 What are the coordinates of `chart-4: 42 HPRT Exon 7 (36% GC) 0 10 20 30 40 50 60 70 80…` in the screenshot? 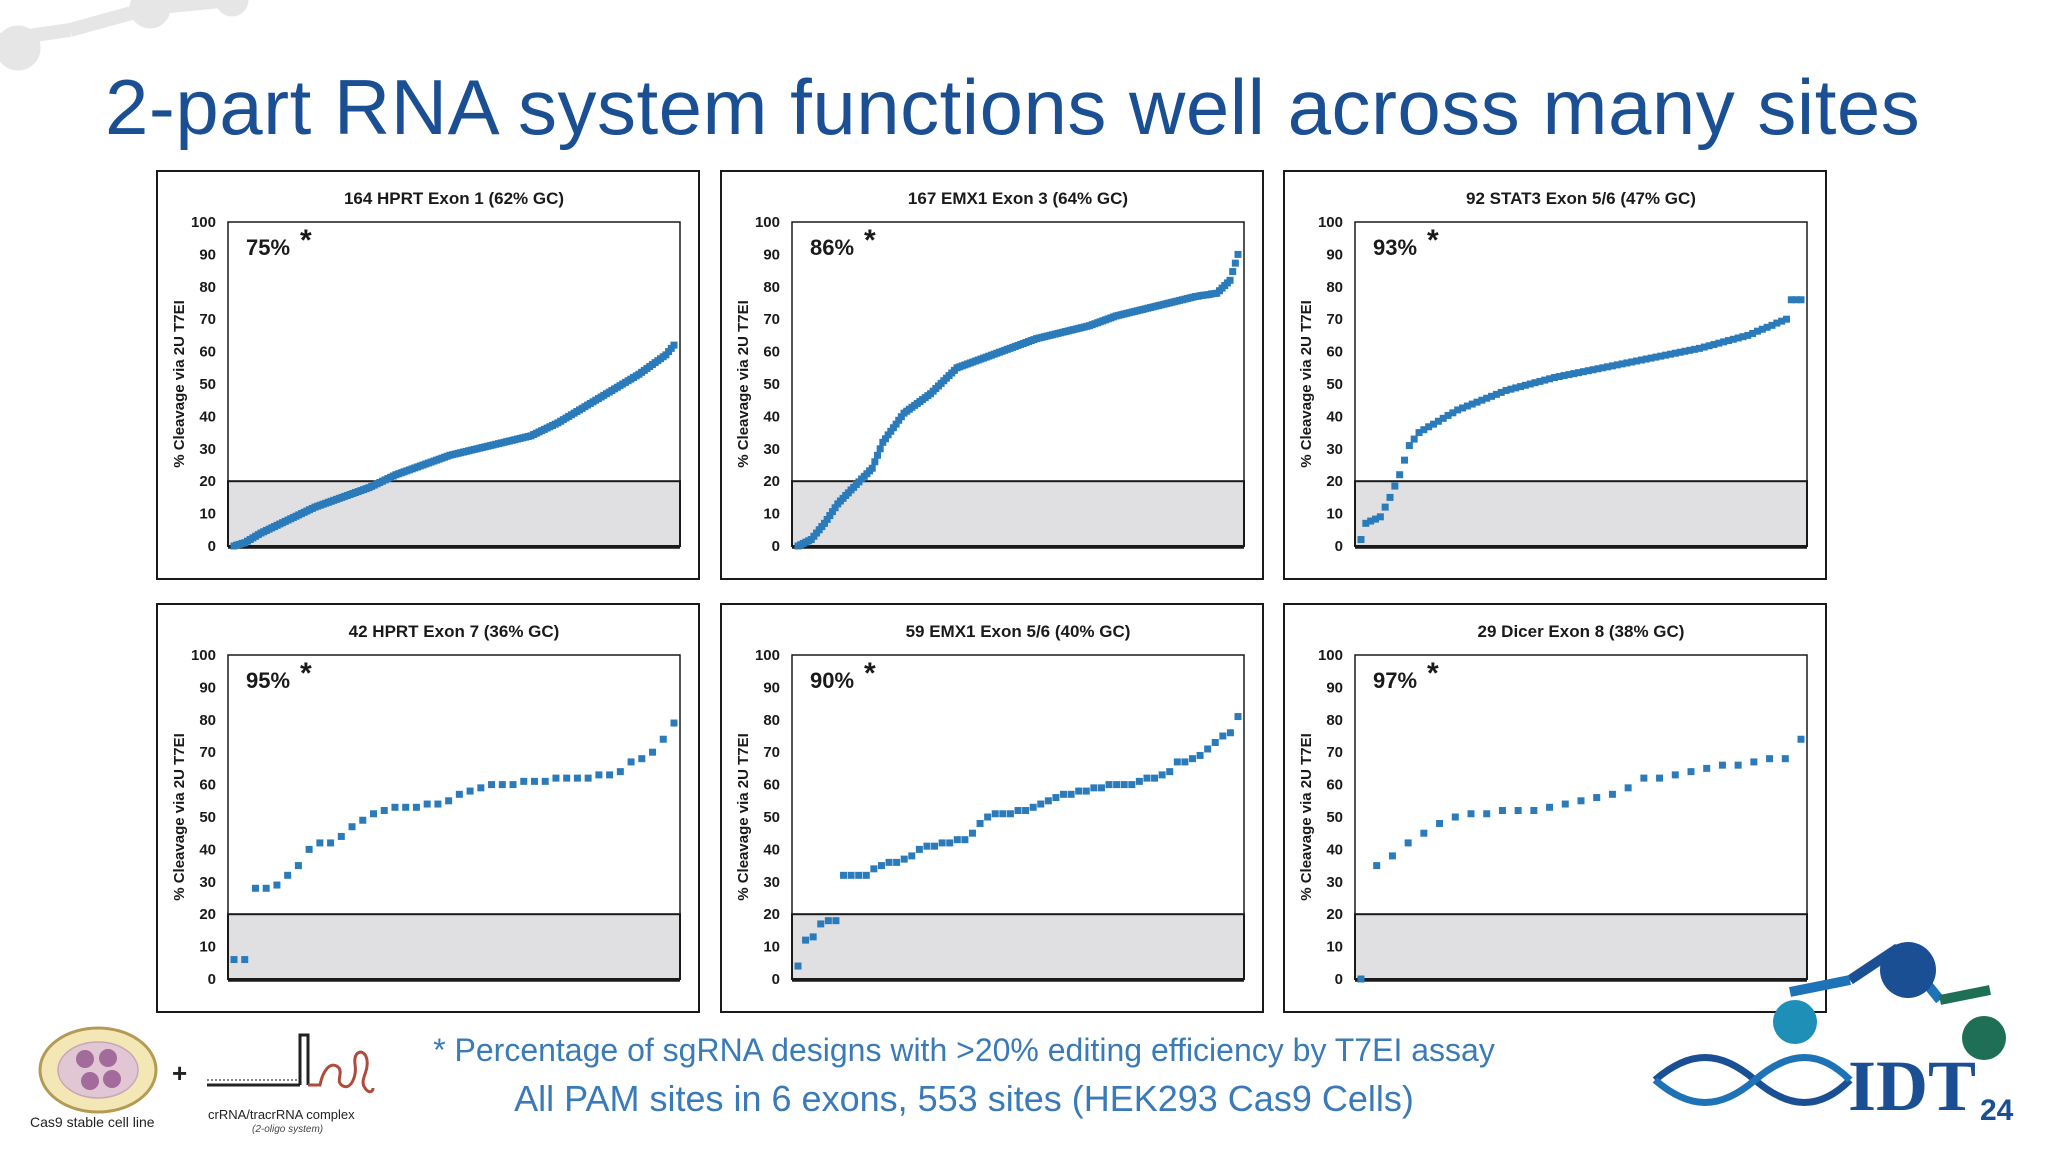 It's located at (426, 805).